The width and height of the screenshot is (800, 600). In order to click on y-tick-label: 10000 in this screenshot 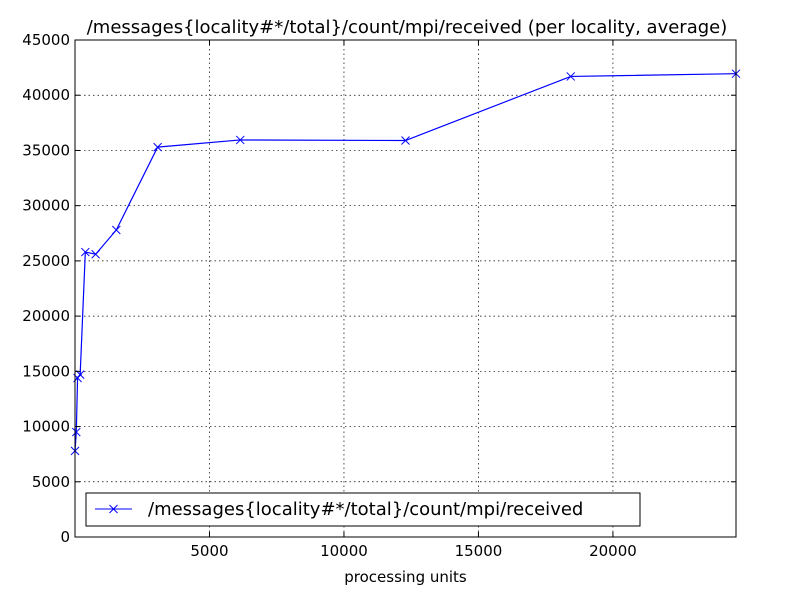, I will do `click(46, 427)`.